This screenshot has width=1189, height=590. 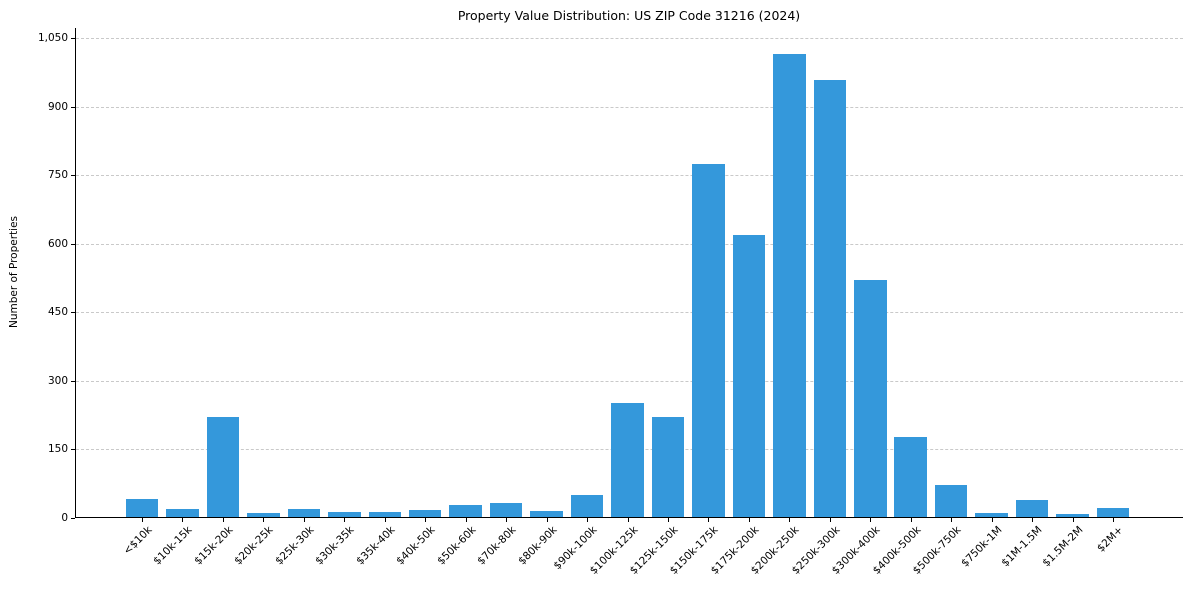 I want to click on x-tick-label: $1.5M-2M, so click(x=1062, y=547).